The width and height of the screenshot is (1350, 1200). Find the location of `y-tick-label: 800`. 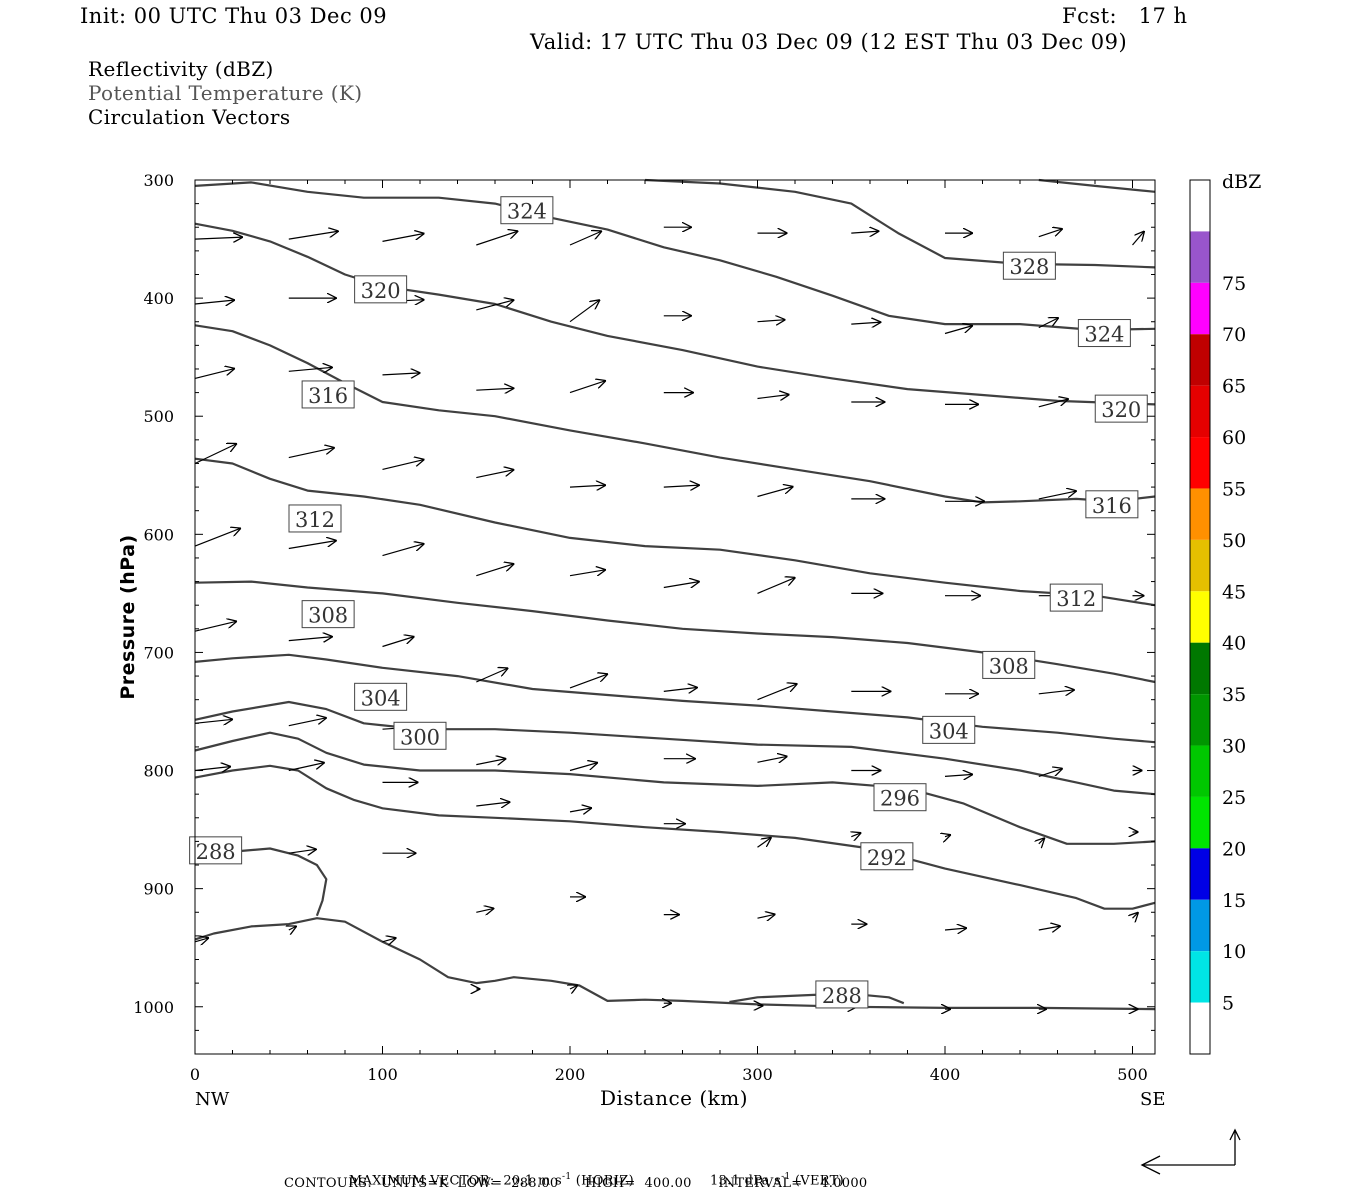

y-tick-label: 800 is located at coordinates (158, 771).